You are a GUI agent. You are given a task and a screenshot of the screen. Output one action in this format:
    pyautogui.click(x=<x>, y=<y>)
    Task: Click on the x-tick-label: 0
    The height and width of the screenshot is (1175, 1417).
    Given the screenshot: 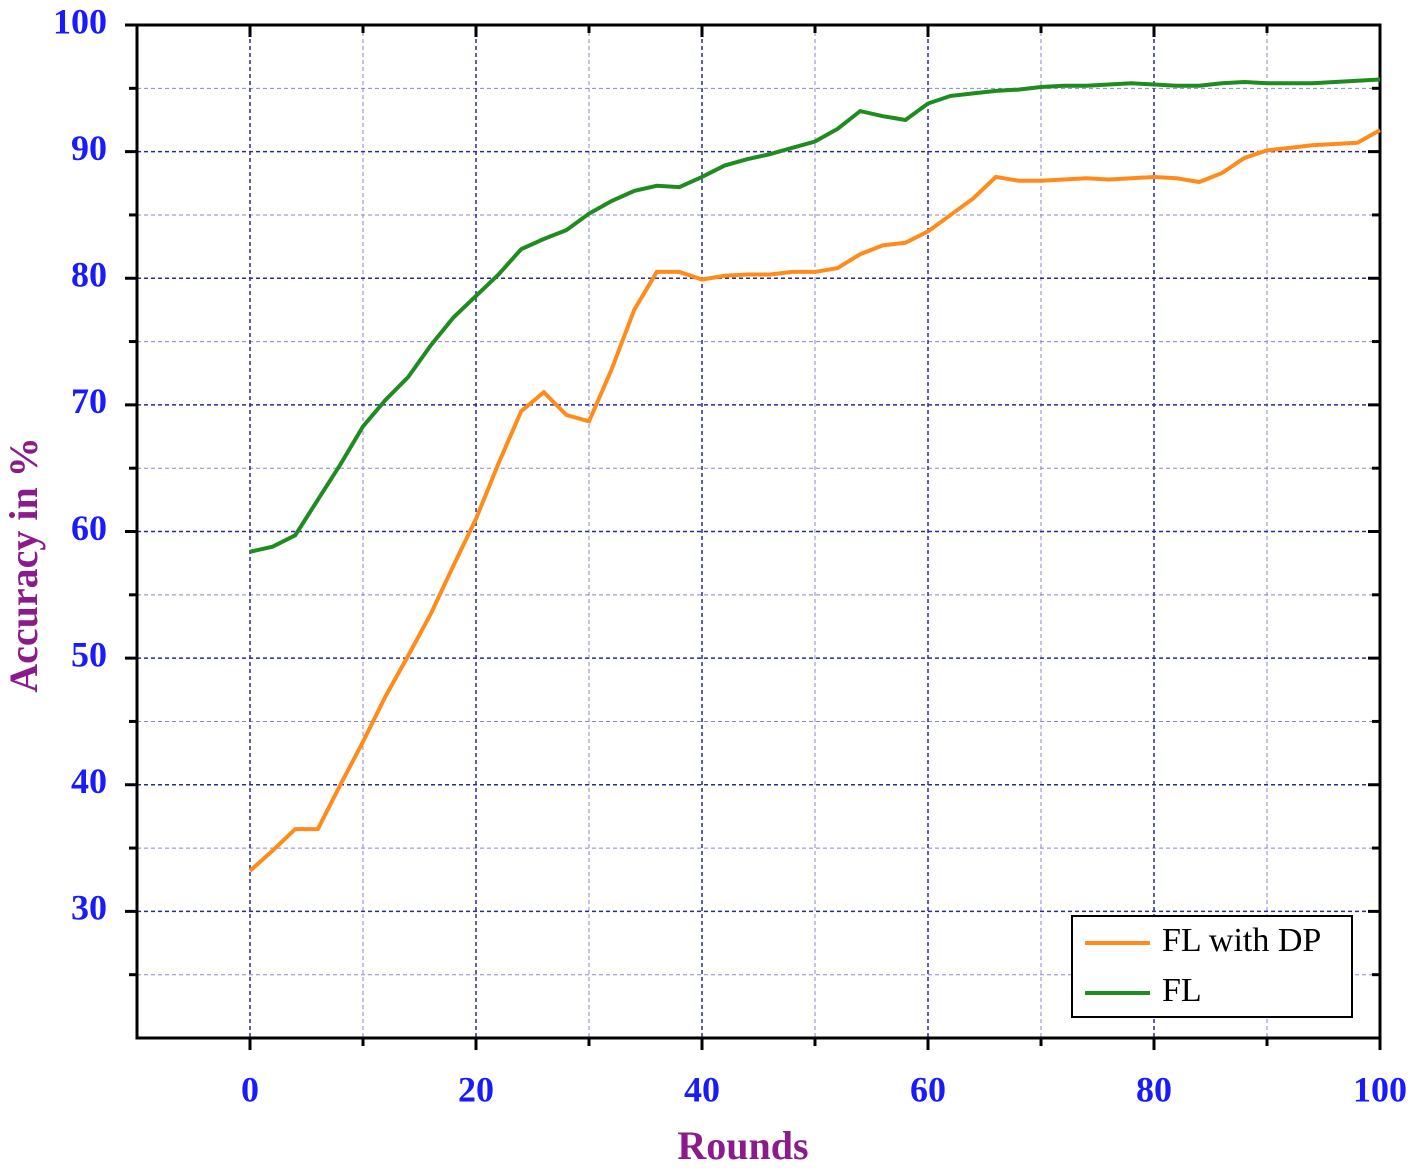 What is the action you would take?
    pyautogui.click(x=250, y=1089)
    